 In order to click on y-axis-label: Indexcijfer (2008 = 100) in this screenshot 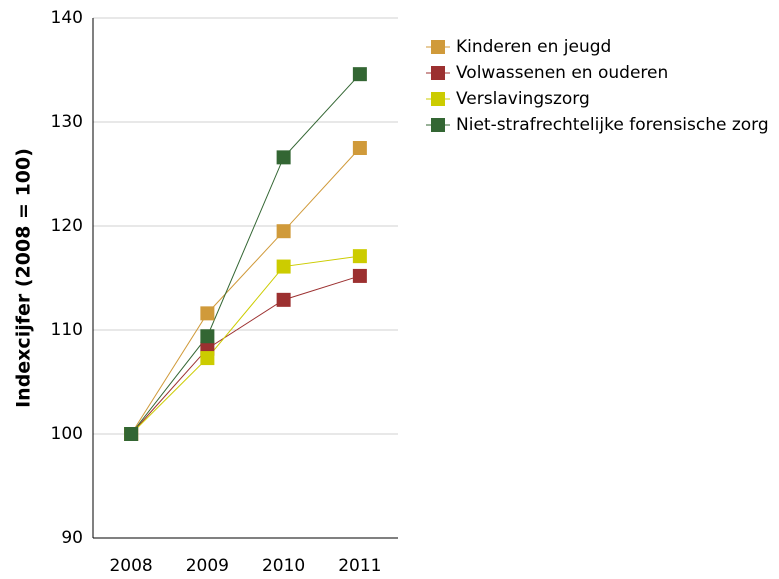, I will do `click(24, 278)`.